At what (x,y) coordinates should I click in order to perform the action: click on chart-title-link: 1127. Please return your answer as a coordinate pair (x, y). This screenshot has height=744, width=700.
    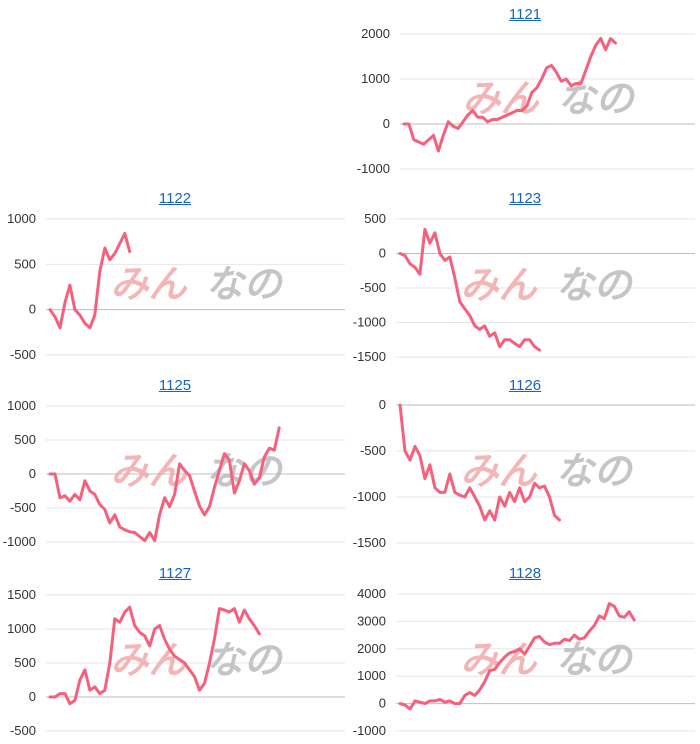
    Looking at the image, I should click on (175, 573).